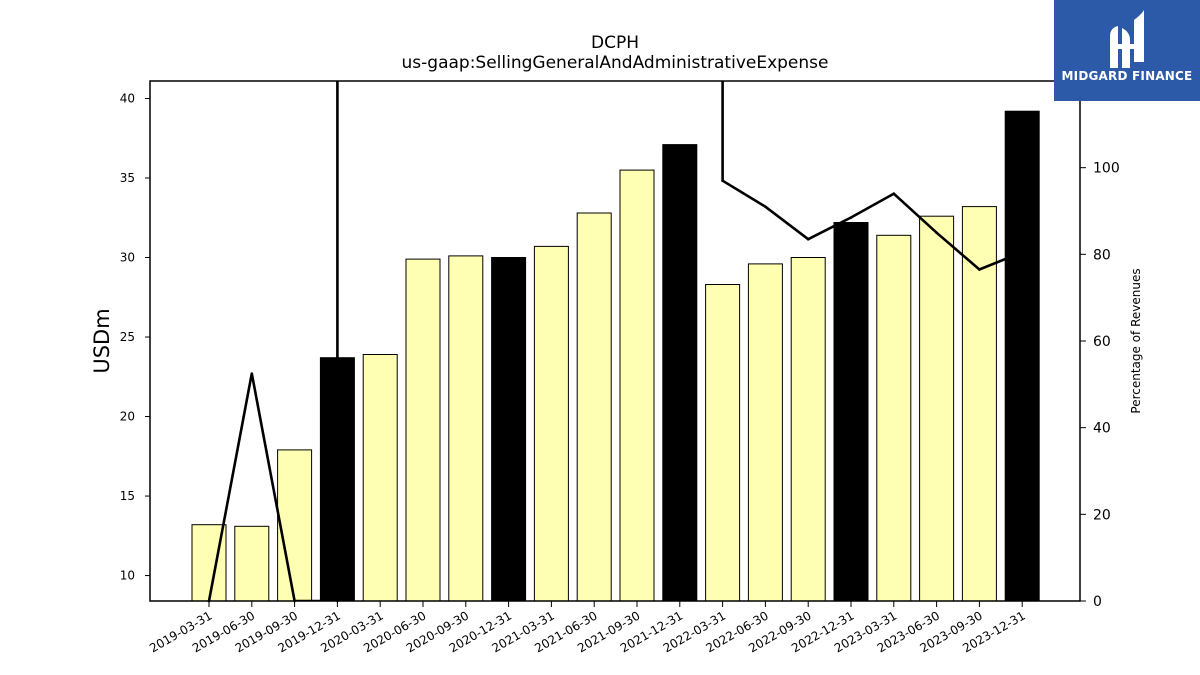 The height and width of the screenshot is (675, 1200). I want to click on y-tick-label: 30, so click(127, 258).